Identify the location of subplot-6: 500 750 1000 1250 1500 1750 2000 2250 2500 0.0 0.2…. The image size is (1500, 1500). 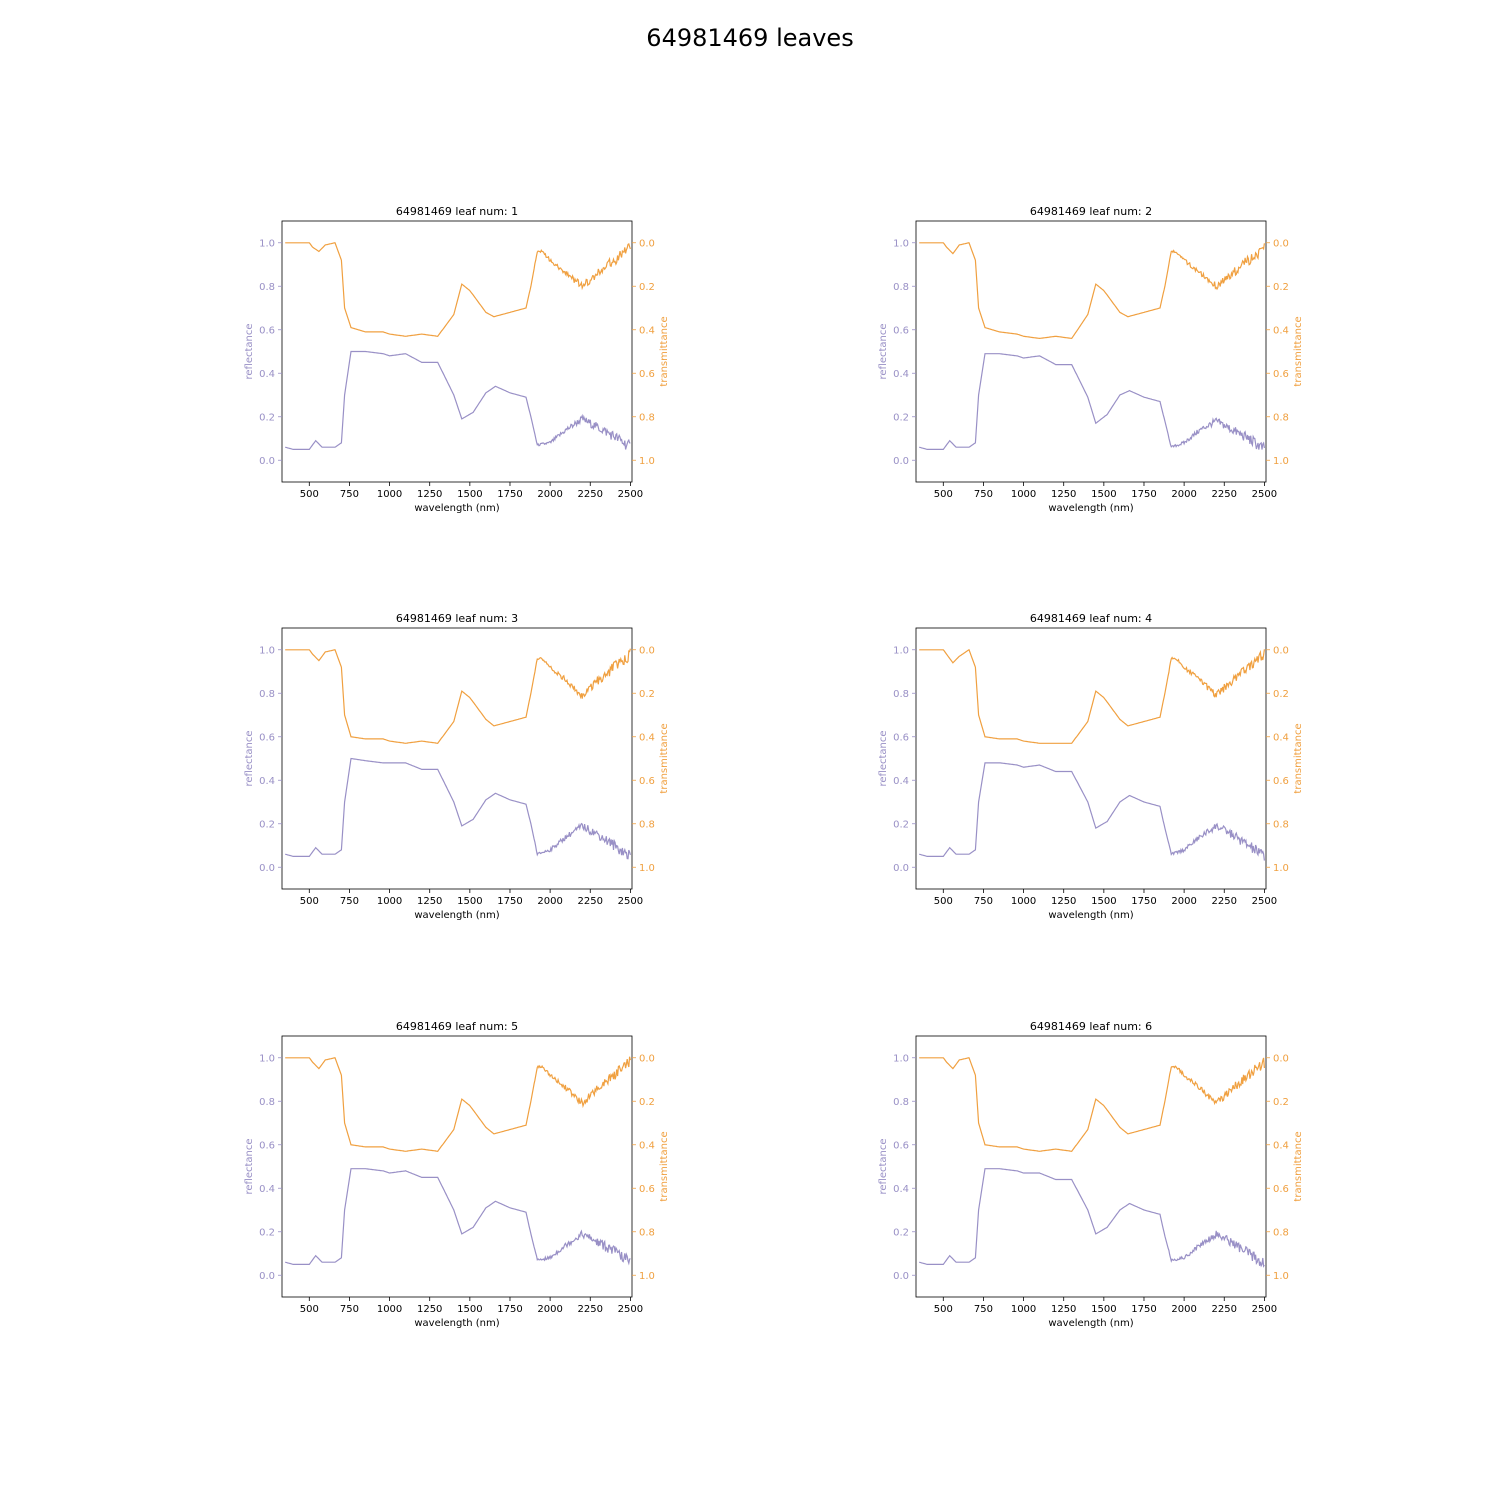
(1091, 1174).